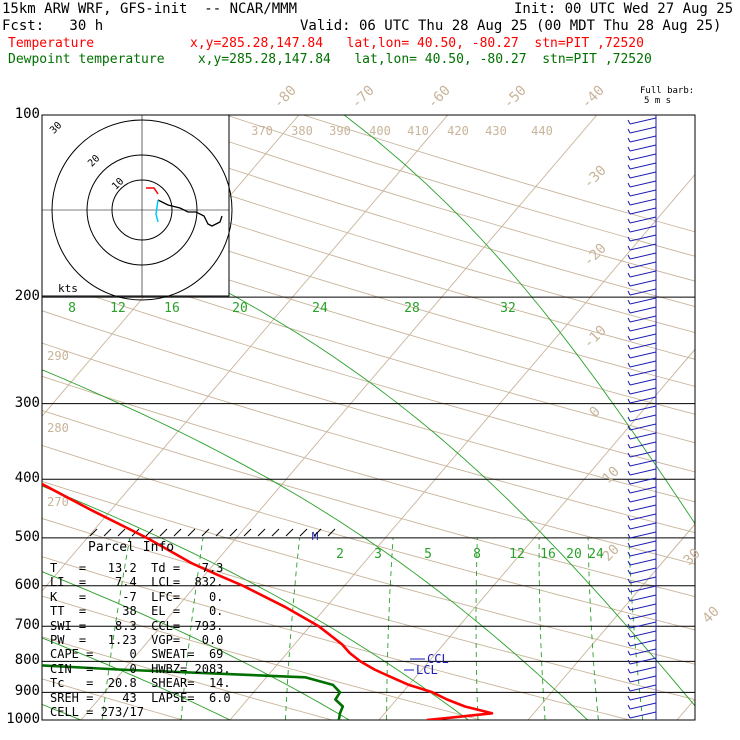 The width and height of the screenshot is (740, 740). What do you see at coordinates (320, 308) in the screenshot?
I see `mixing-ratio-label: 24` at bounding box center [320, 308].